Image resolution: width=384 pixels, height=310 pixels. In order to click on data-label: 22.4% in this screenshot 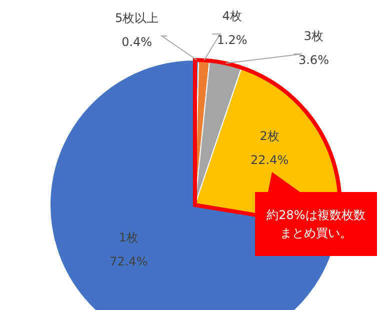, I will do `click(269, 160)`.